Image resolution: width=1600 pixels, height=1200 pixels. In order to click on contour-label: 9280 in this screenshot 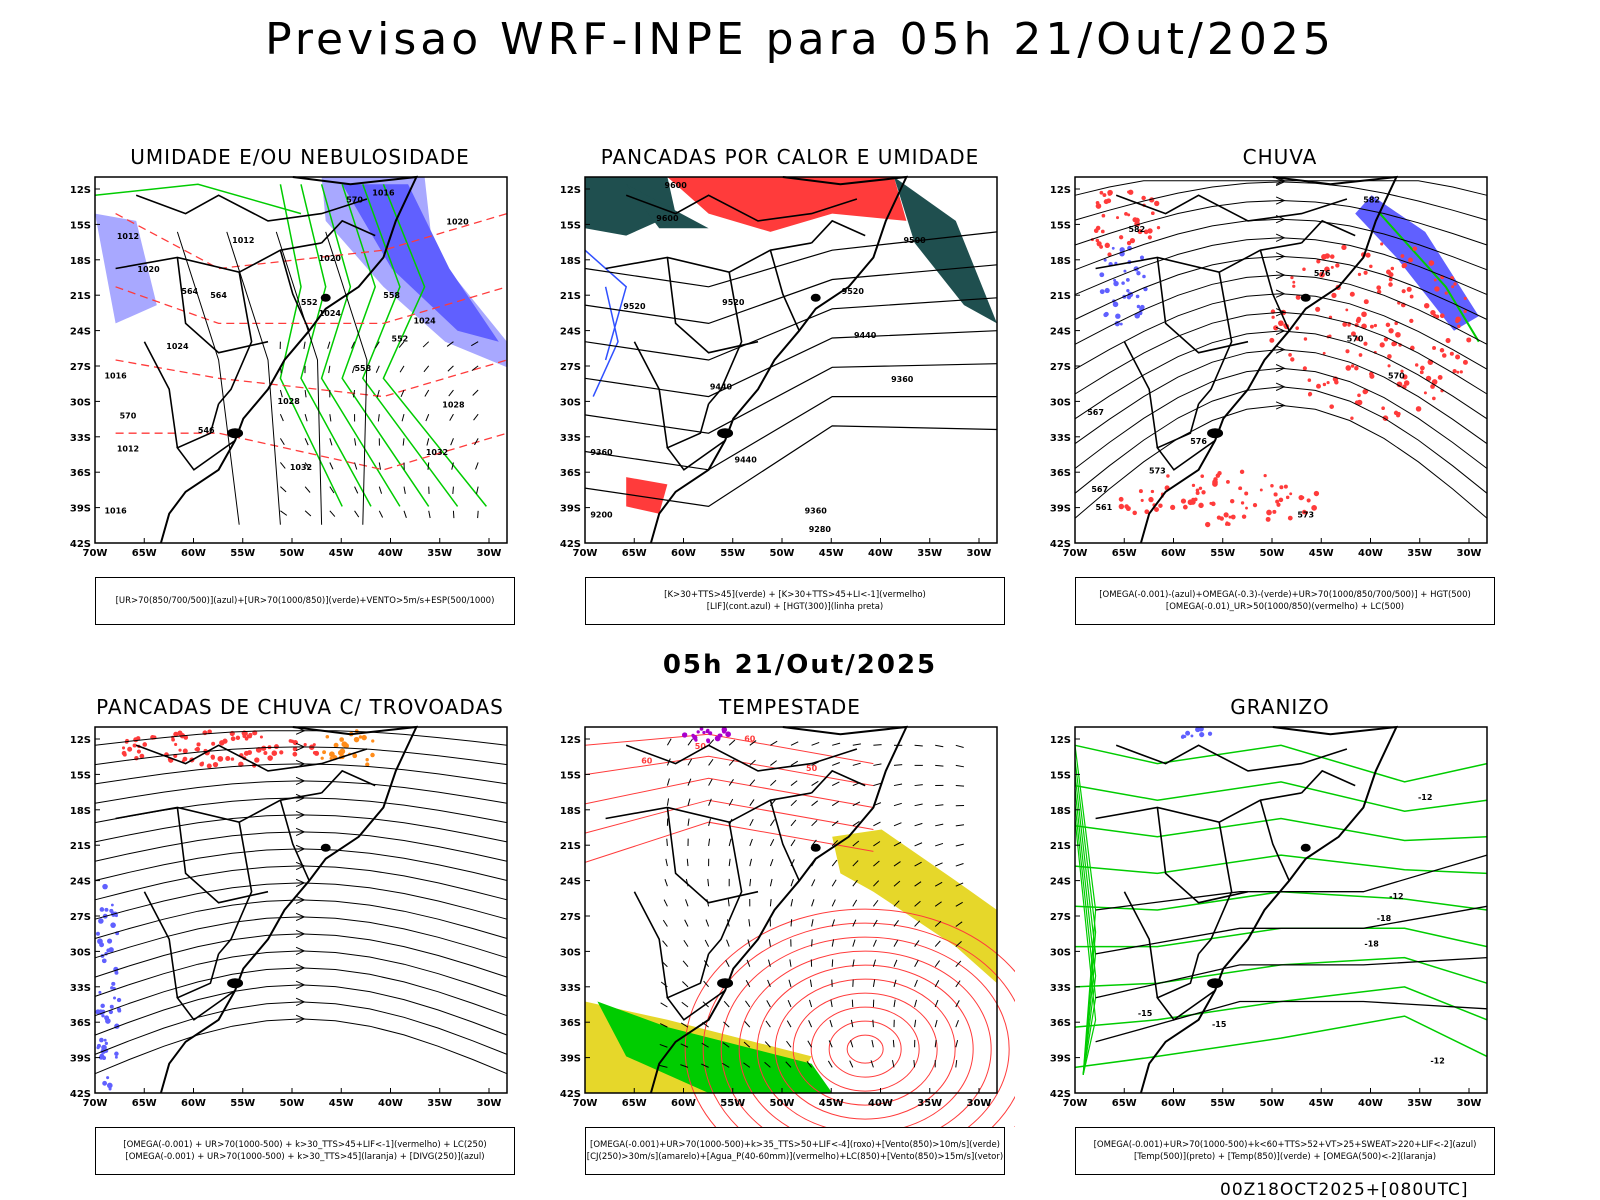, I will do `click(820, 529)`.